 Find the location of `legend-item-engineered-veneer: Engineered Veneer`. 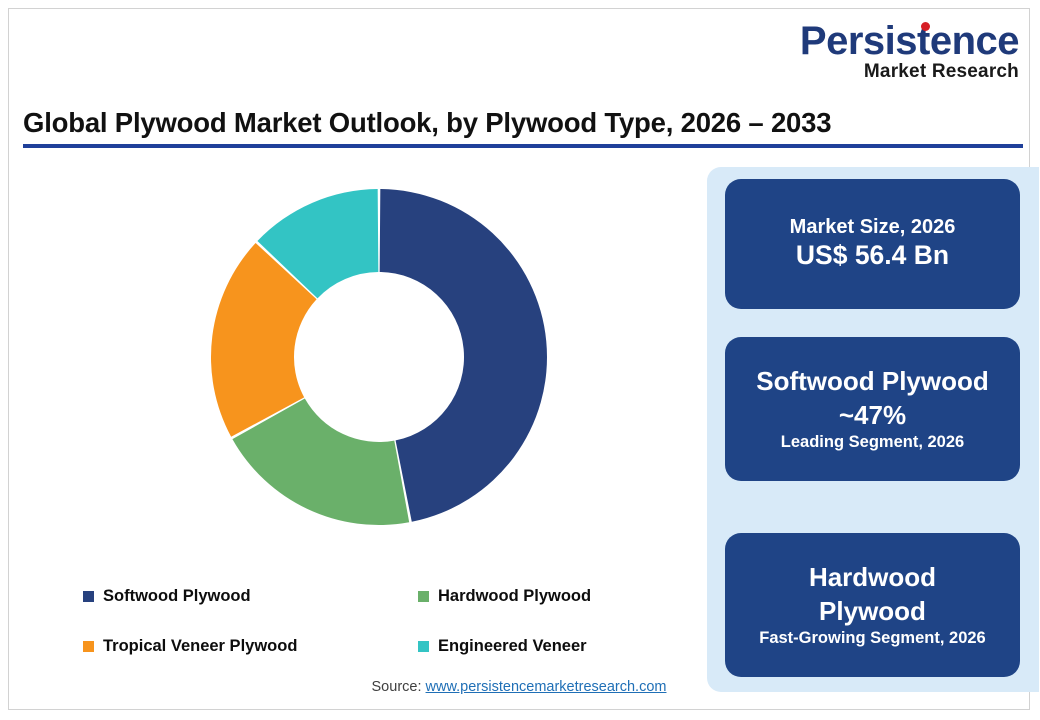

legend-item-engineered-veneer: Engineered Veneer is located at coordinates (550, 646).